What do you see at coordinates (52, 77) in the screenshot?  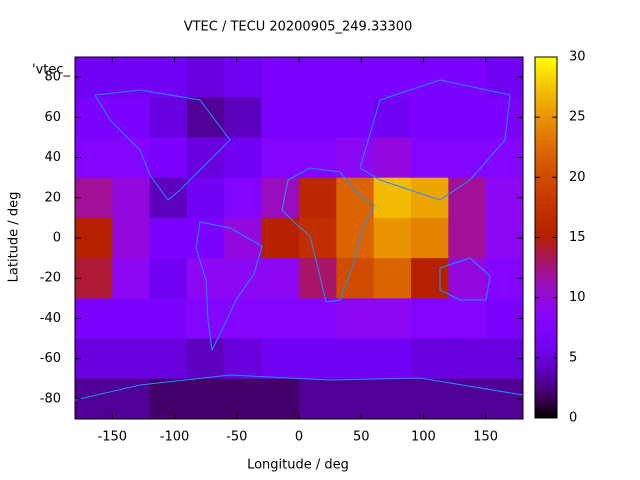 I see `y-tick-label: 80` at bounding box center [52, 77].